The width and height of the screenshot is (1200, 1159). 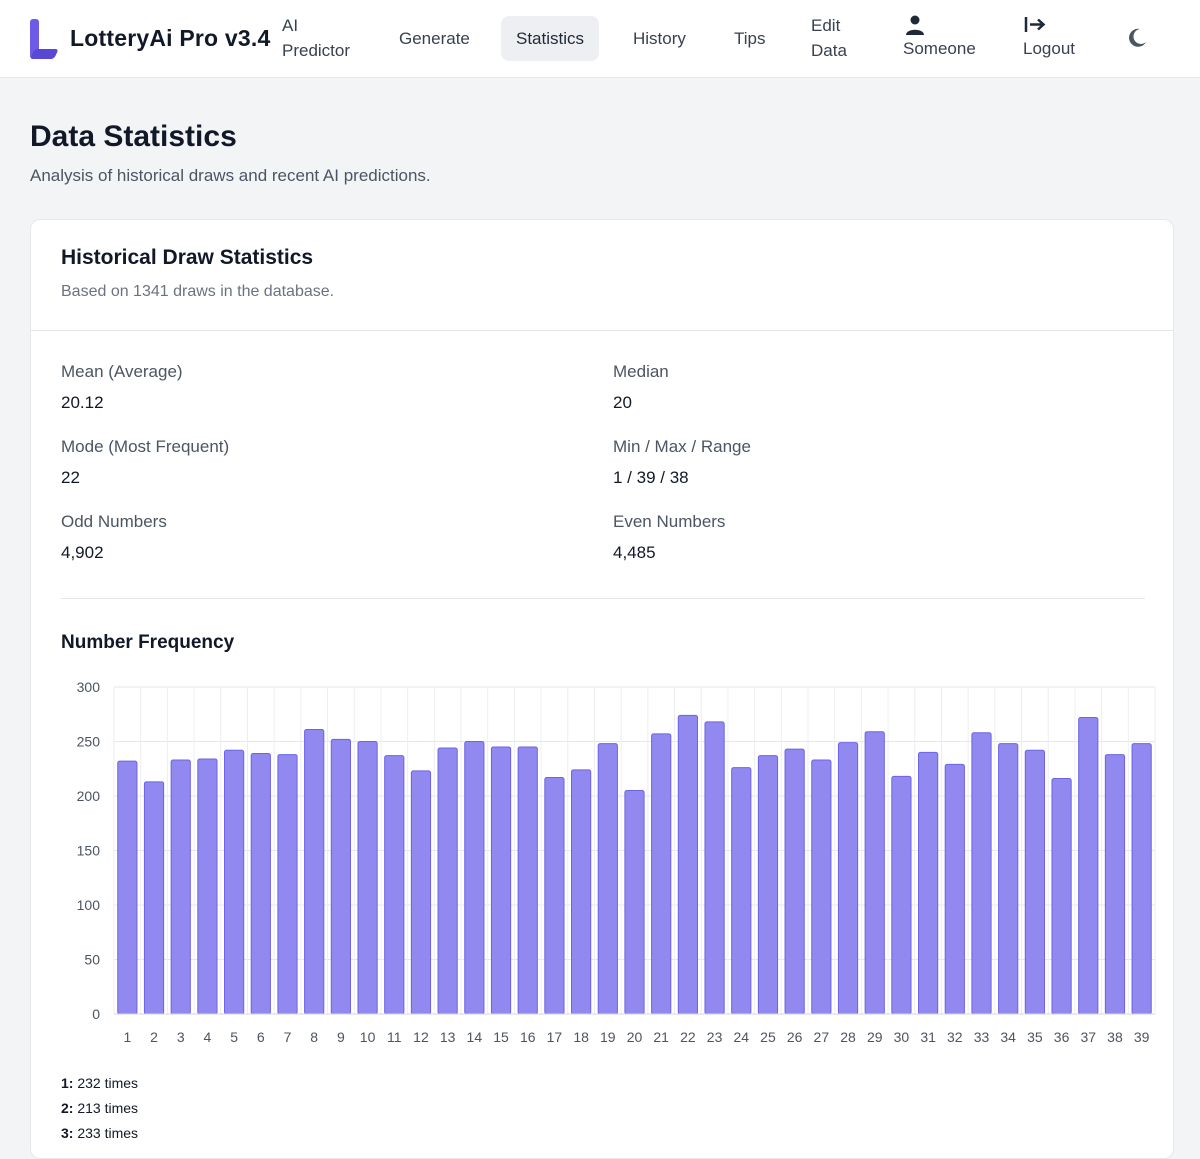 I want to click on nav-ai-predictor: AI Predictor, so click(x=316, y=38).